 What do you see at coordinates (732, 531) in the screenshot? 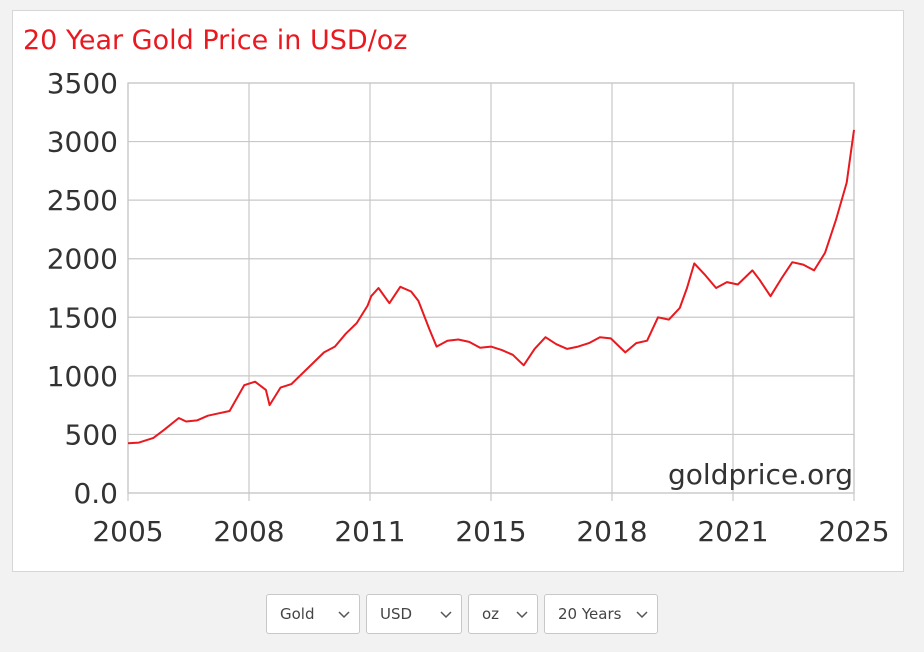
I see `x-tick-label: 2021` at bounding box center [732, 531].